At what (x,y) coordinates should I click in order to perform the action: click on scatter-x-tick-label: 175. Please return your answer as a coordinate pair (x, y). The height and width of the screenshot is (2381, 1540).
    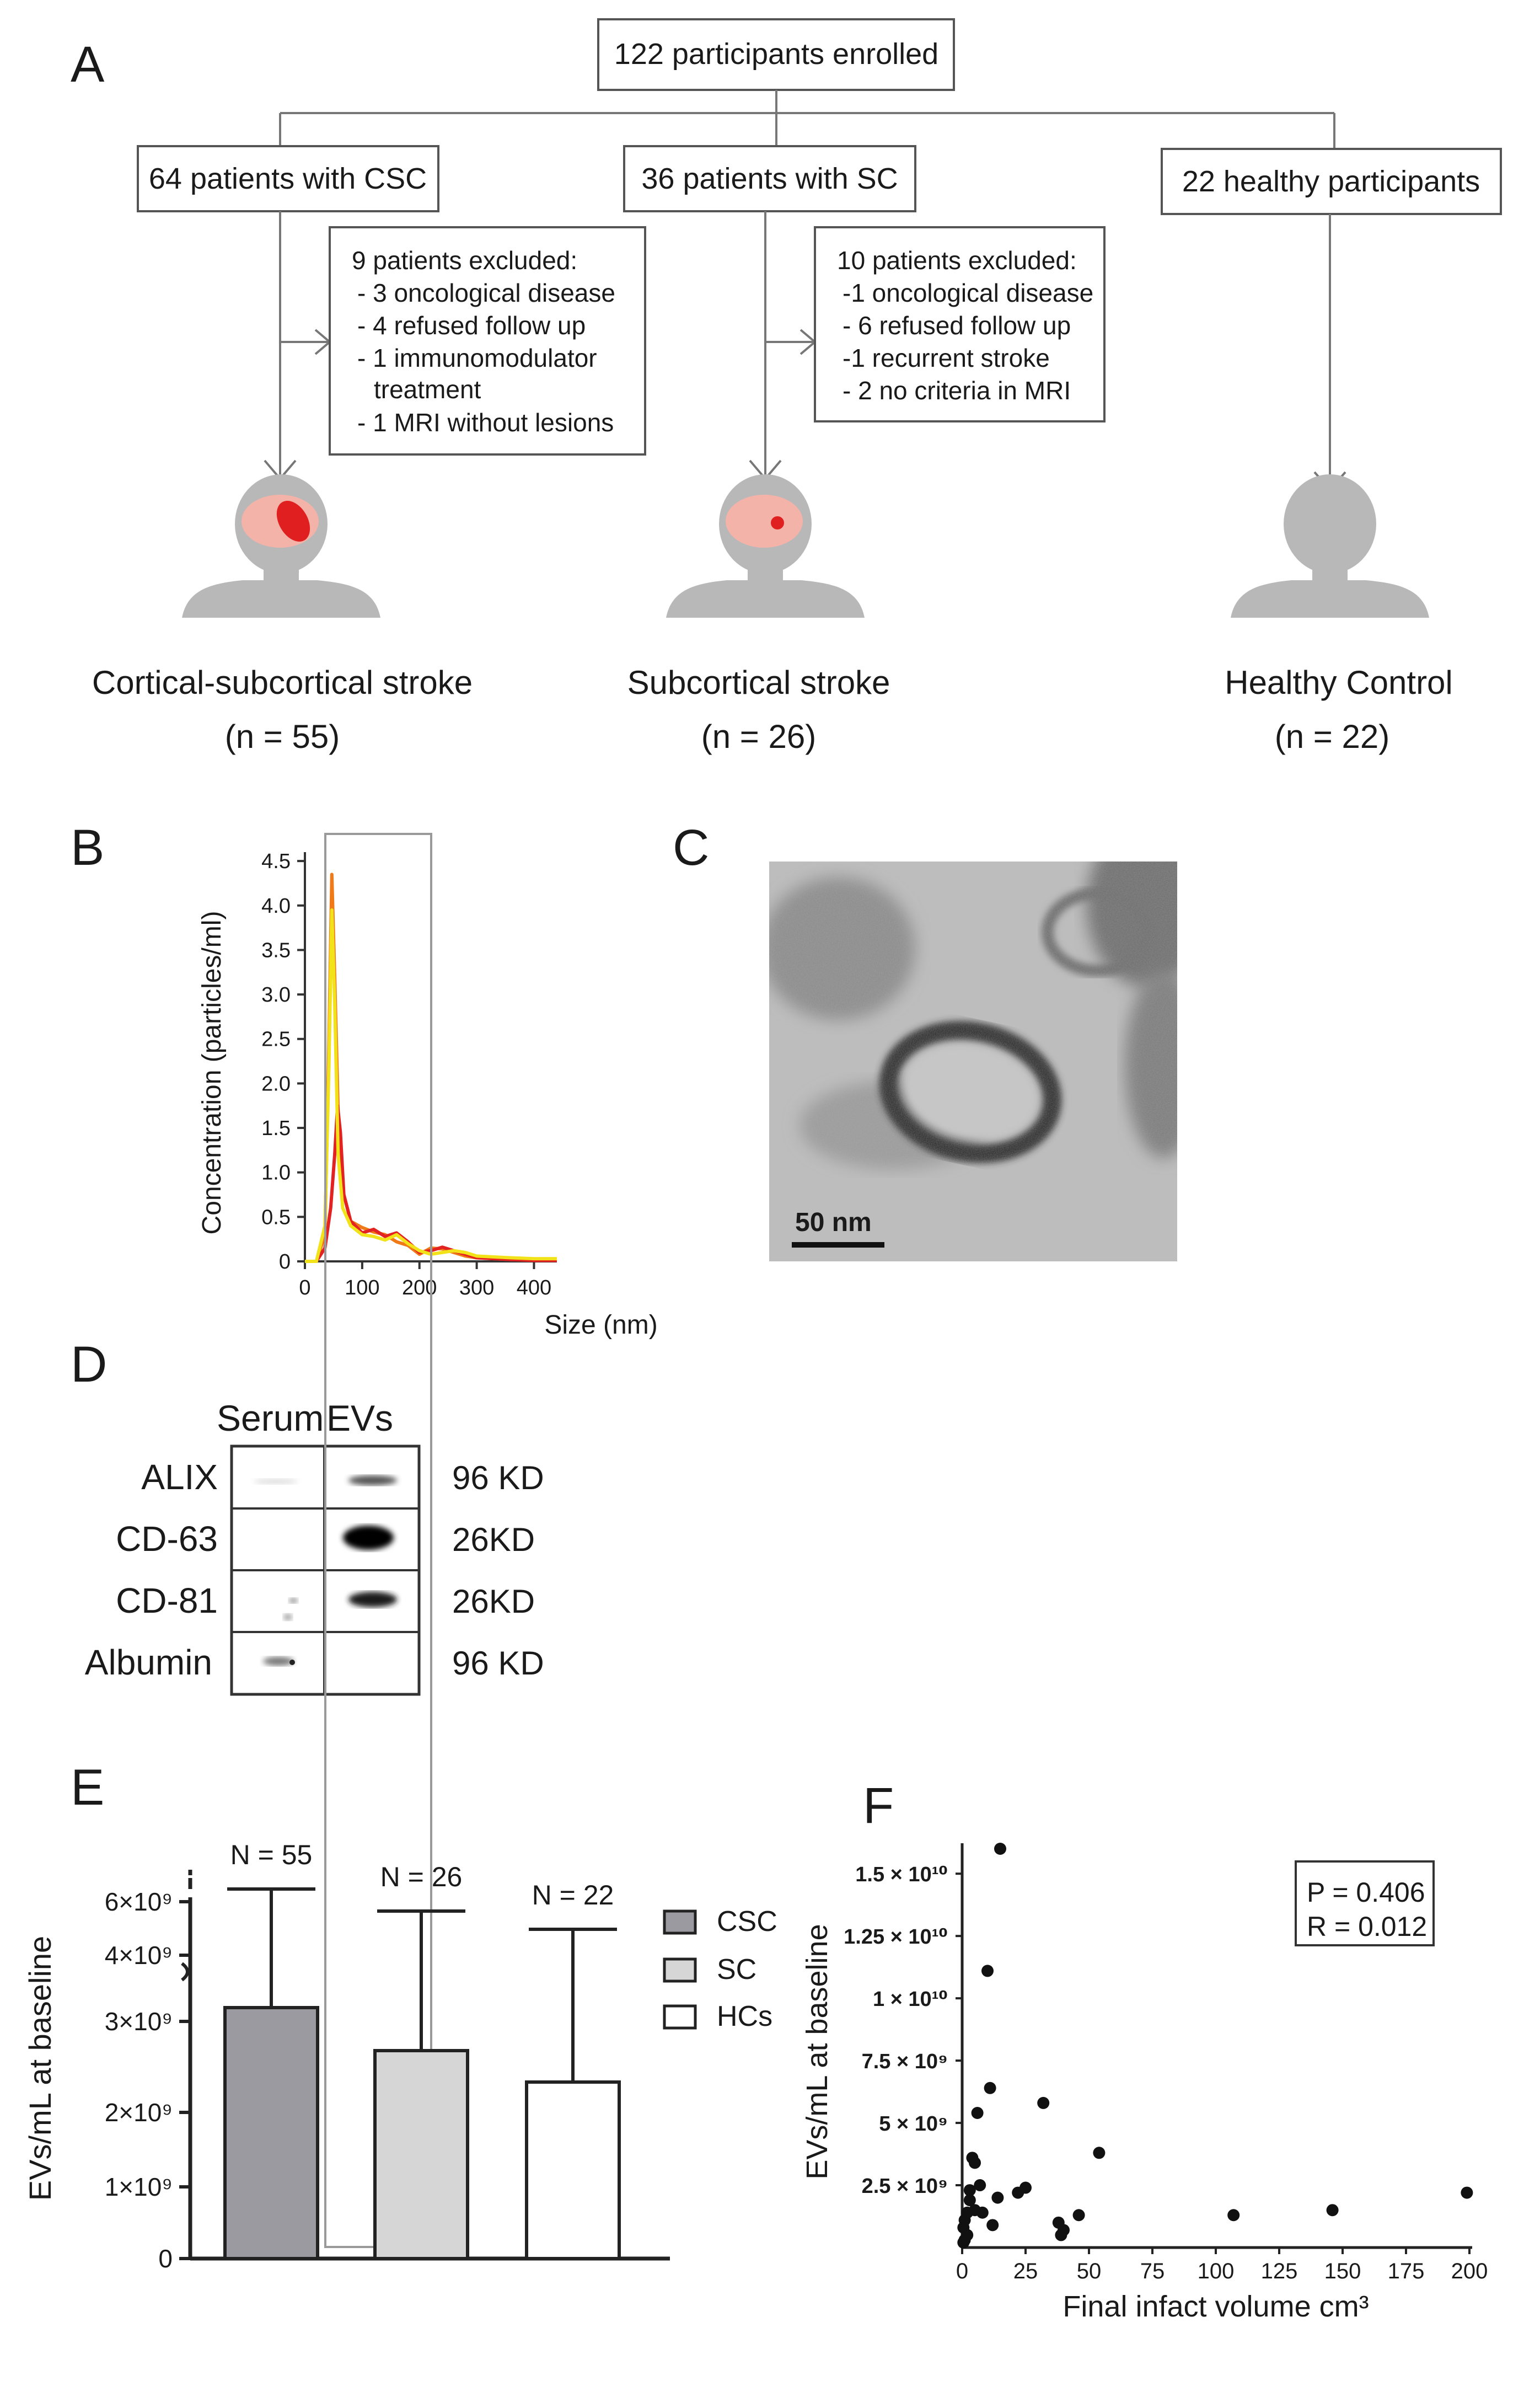
    Looking at the image, I should click on (1406, 2271).